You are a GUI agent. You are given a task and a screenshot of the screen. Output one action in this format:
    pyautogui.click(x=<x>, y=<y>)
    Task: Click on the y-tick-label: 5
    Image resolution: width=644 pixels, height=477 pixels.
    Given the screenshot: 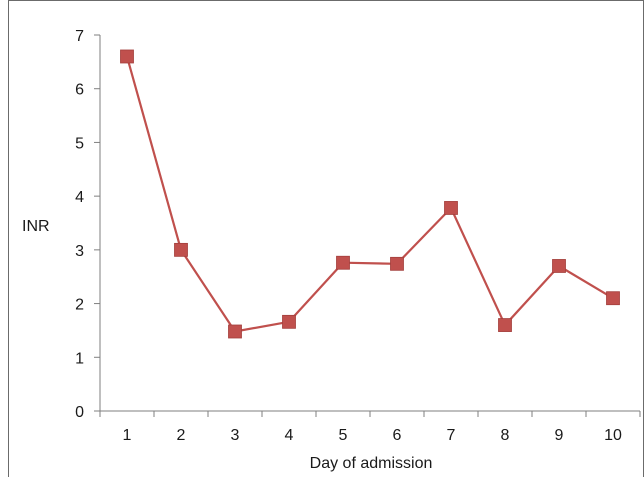 What is the action you would take?
    pyautogui.click(x=79, y=143)
    